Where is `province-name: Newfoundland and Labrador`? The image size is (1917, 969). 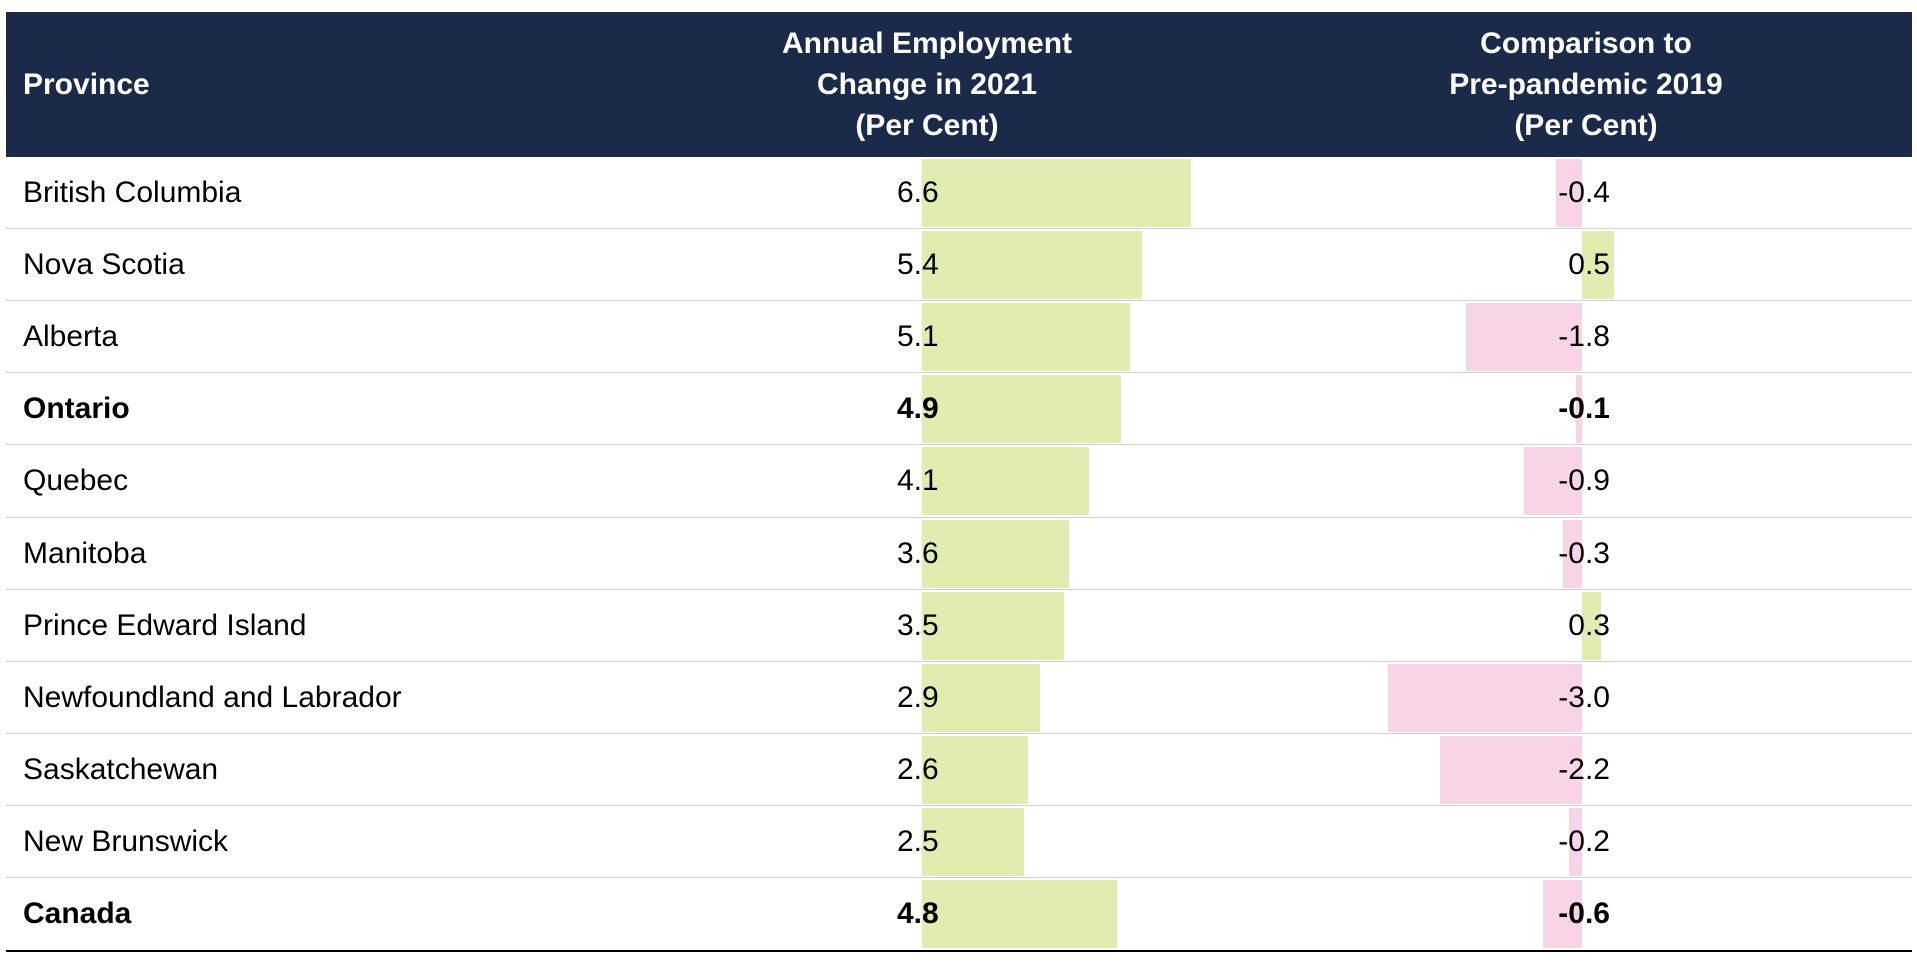
province-name: Newfoundland and Labrador is located at coordinates (212, 697).